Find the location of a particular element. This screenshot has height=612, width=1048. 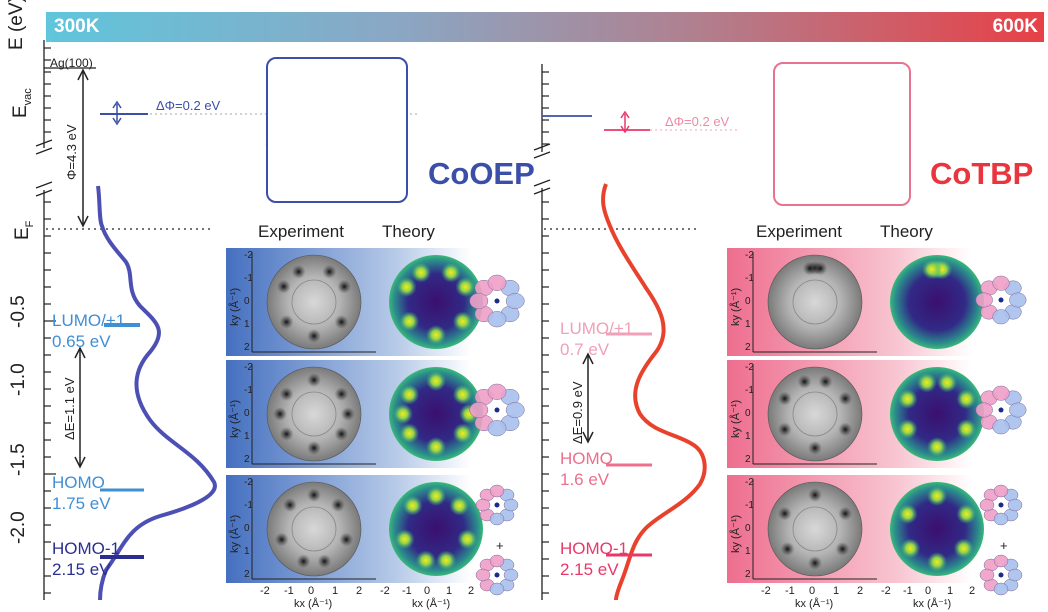

coTBP-title: CoTBP is located at coordinates (982, 173).